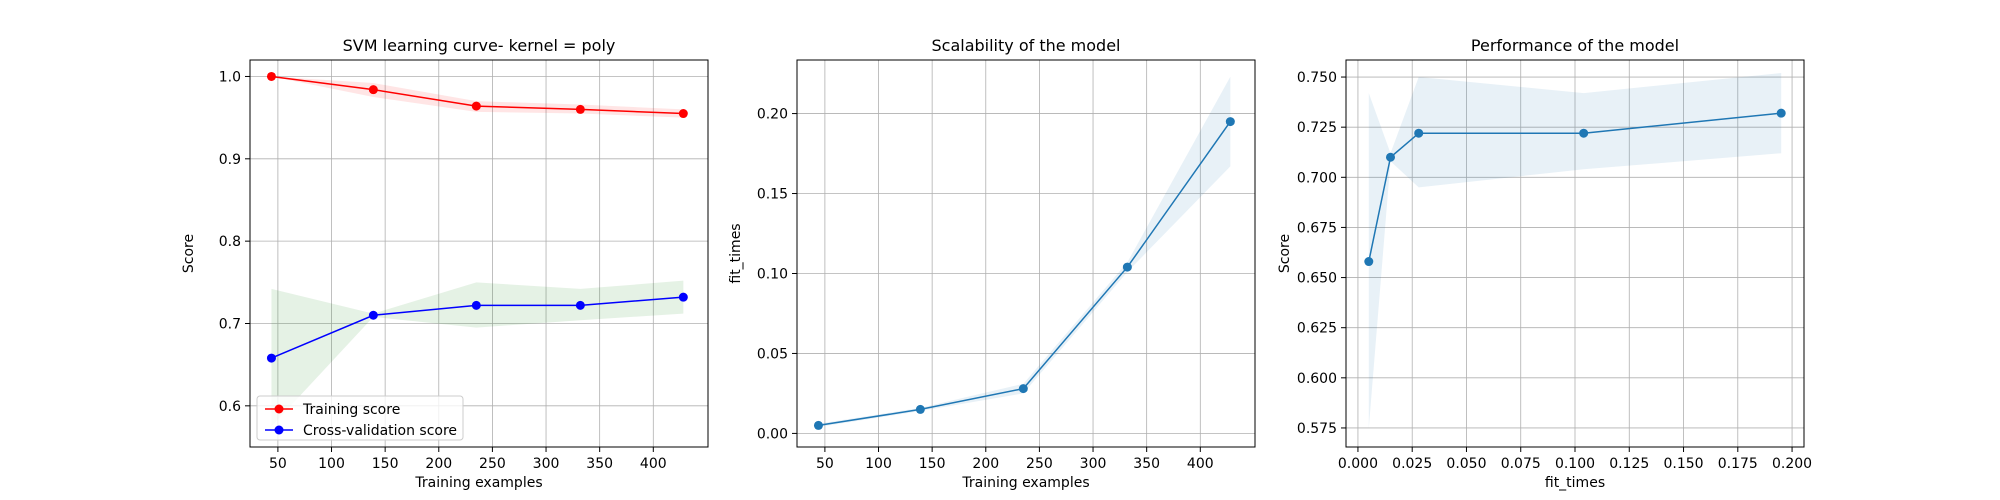  I want to click on chart-title: Performance of the model, so click(1575, 45).